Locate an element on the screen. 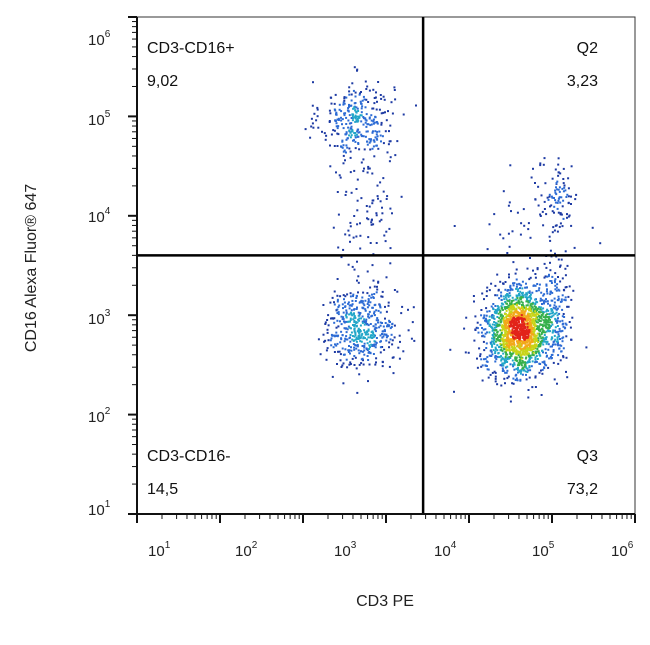 This screenshot has height=645, width=650. quadrant-q2-percent: 3,23 is located at coordinates (582, 81).